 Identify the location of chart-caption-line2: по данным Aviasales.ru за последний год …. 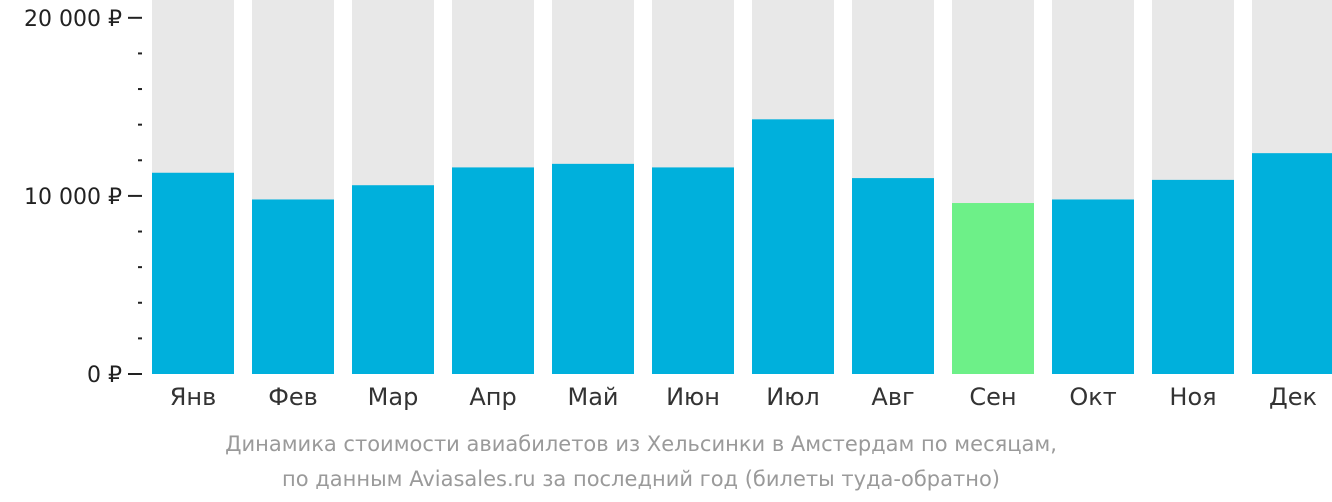
(641, 479).